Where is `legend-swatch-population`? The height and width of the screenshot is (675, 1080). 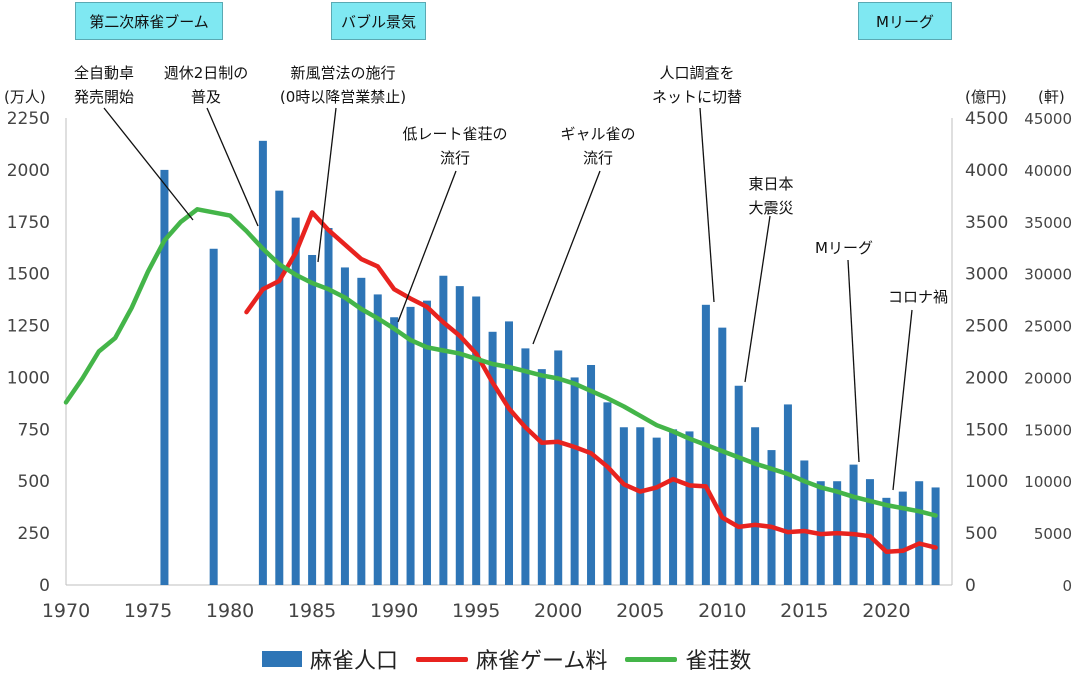
legend-swatch-population is located at coordinates (282, 659).